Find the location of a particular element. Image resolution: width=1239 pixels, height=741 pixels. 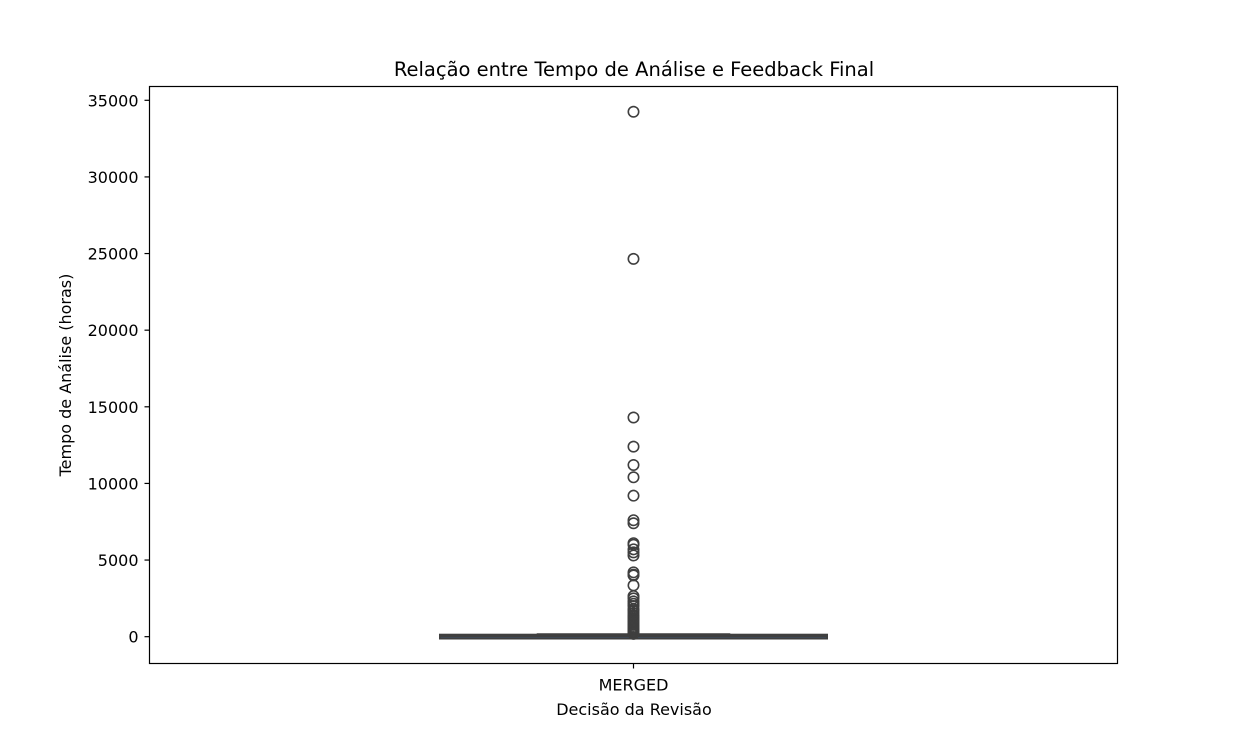

y-axis: 0 5000 10000 15000 20000 25000 30000 35000 is located at coordinates (119, 369).